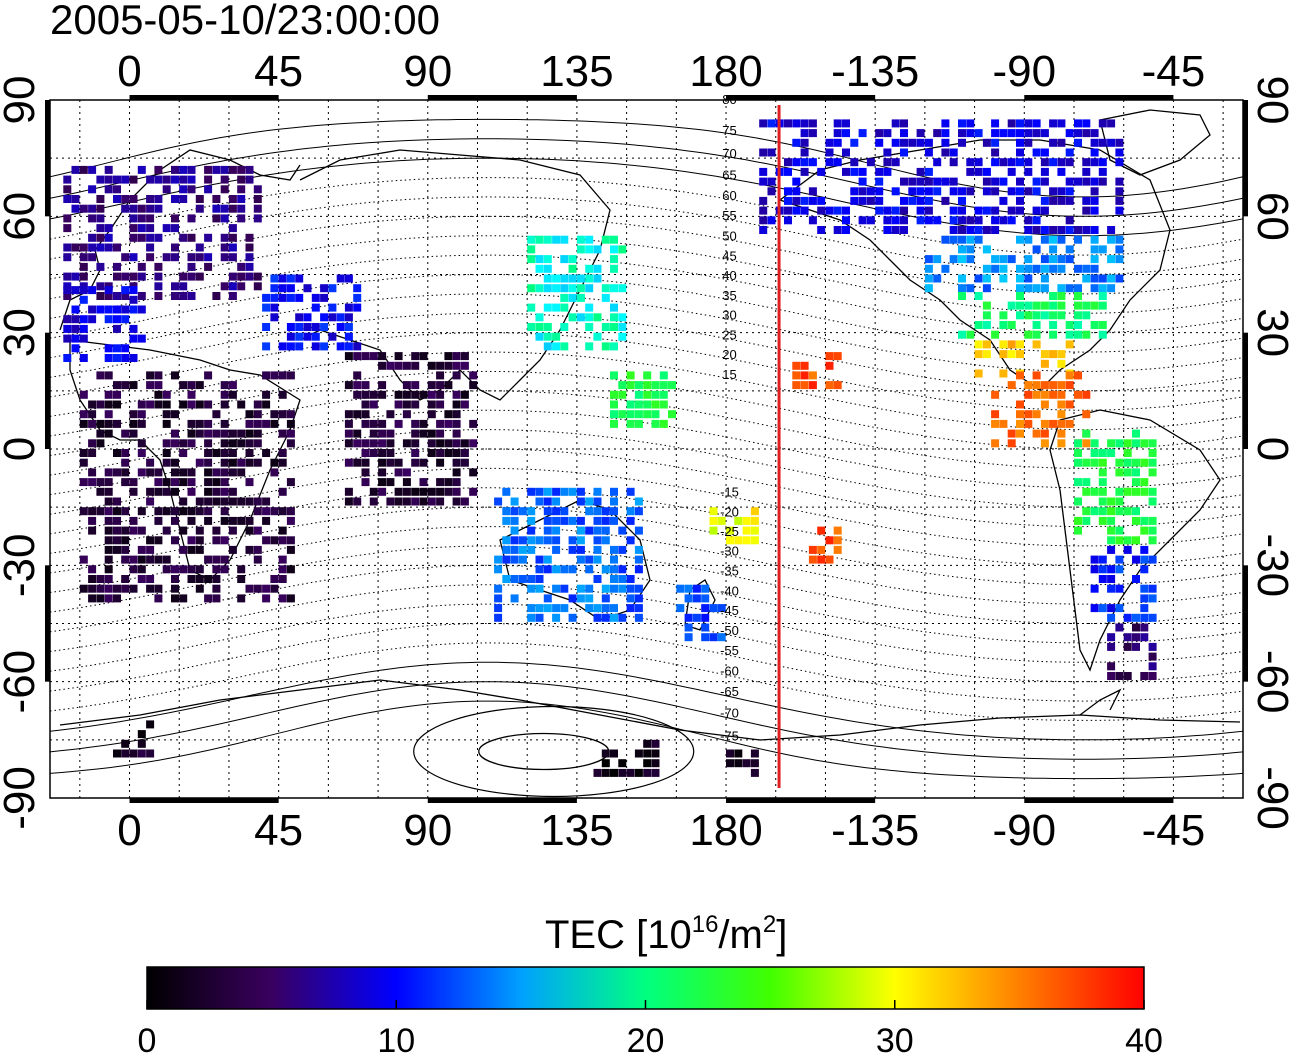  What do you see at coordinates (1270, 216) in the screenshot?
I see `right-lat-tick-label: 60` at bounding box center [1270, 216].